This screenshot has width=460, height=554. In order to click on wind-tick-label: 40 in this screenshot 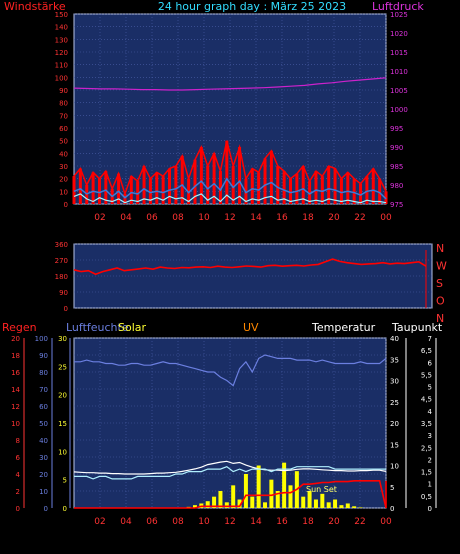, I will do `click(63, 154)`.